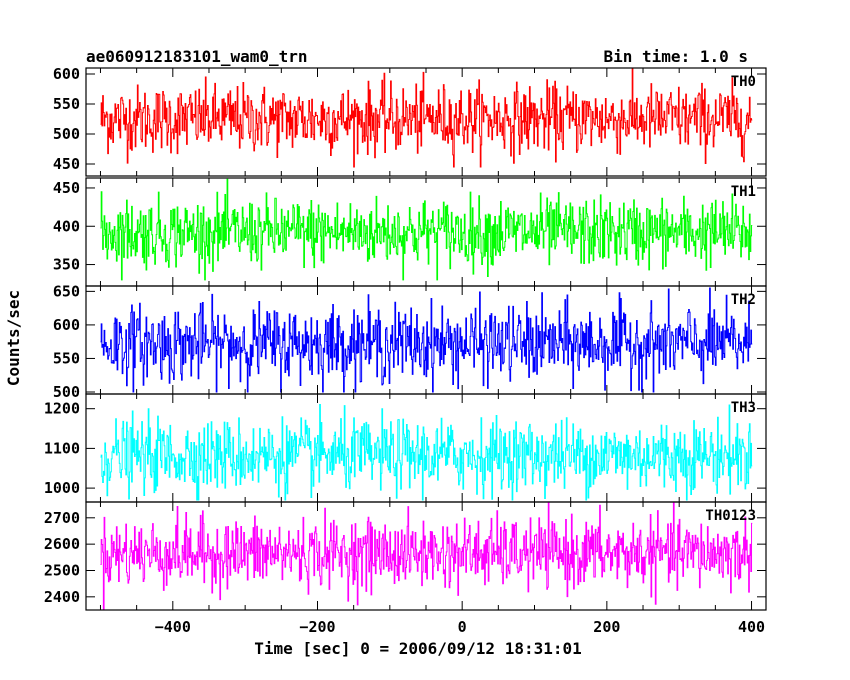 This screenshot has width=850, height=680. Describe the element at coordinates (173, 627) in the screenshot. I see `x-tick-label: −400` at that location.